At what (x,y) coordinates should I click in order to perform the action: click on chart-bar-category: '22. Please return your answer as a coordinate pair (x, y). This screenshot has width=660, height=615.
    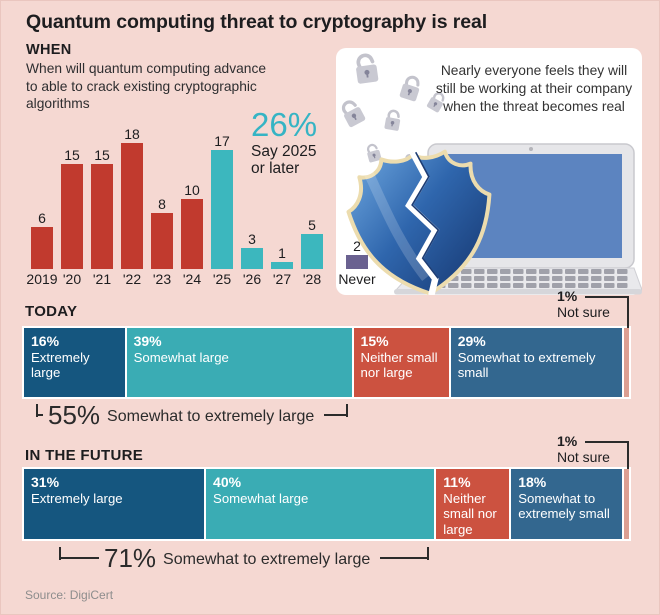
    Looking at the image, I should click on (132, 279).